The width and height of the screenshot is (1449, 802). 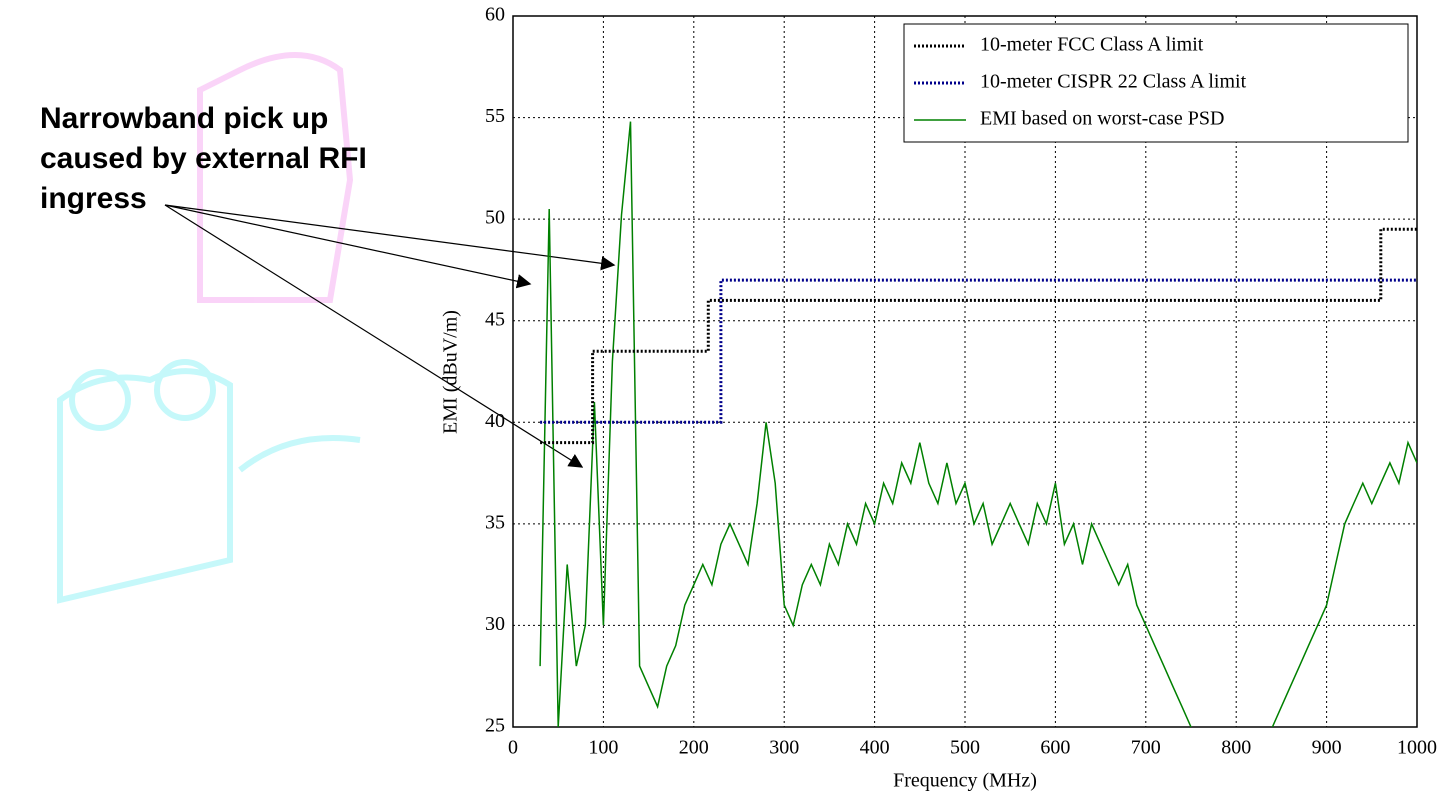 What do you see at coordinates (875, 748) in the screenshot?
I see `x-tick-label: 400` at bounding box center [875, 748].